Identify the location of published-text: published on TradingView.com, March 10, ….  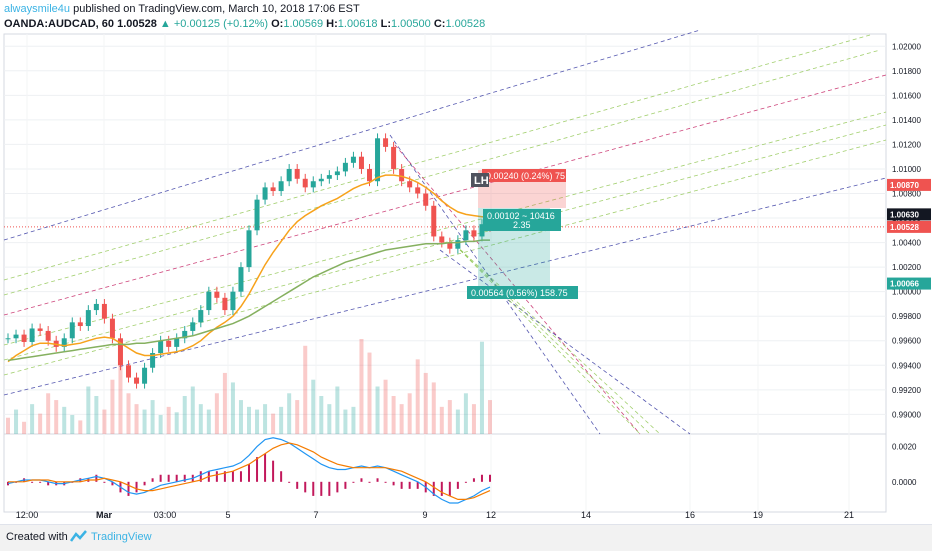
(216, 9).